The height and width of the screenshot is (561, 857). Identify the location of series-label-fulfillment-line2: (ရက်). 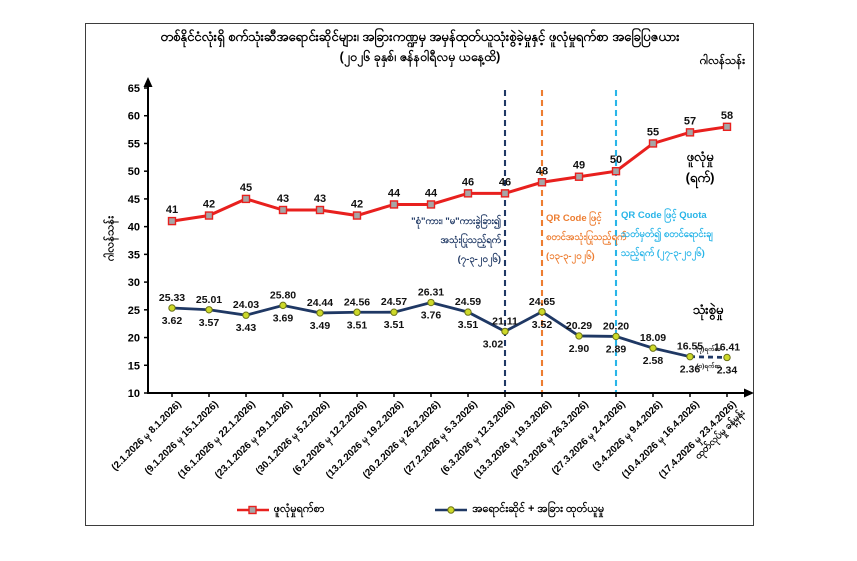
(700, 177).